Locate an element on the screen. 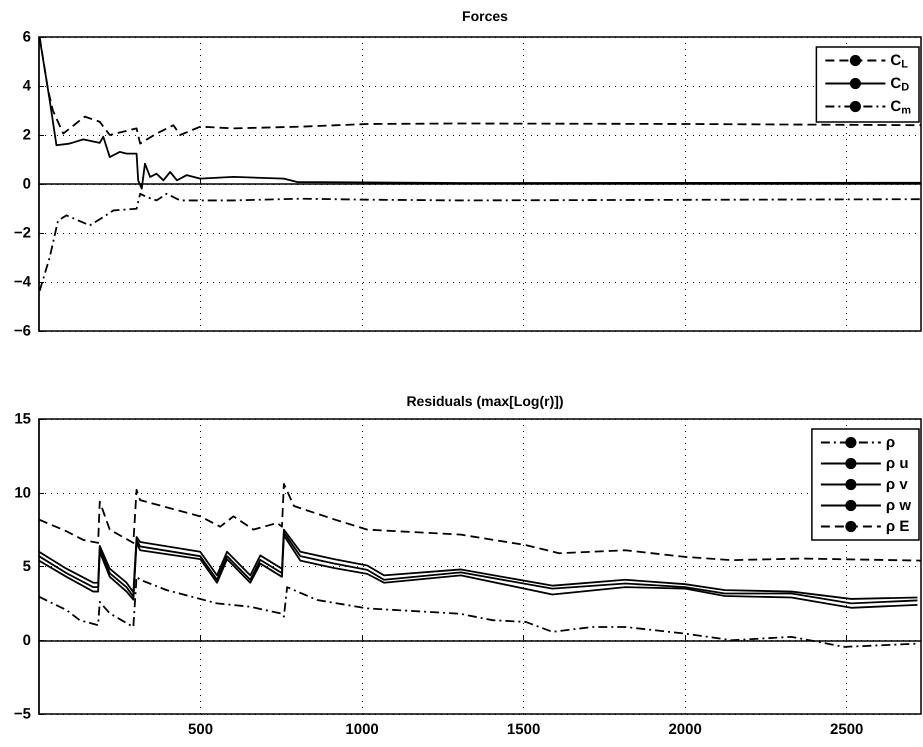 Image resolution: width=923 pixels, height=747 pixels. legend-label: ρ is located at coordinates (891, 442).